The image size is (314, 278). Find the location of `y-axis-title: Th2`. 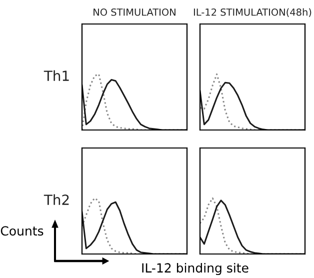

y-axis-title: Th2 is located at coordinates (56, 199).